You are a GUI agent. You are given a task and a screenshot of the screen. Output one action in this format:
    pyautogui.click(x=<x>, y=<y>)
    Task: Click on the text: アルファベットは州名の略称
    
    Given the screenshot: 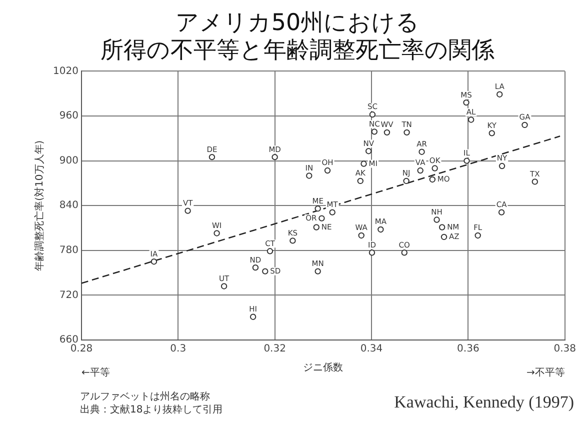 What is the action you would take?
    pyautogui.click(x=145, y=396)
    